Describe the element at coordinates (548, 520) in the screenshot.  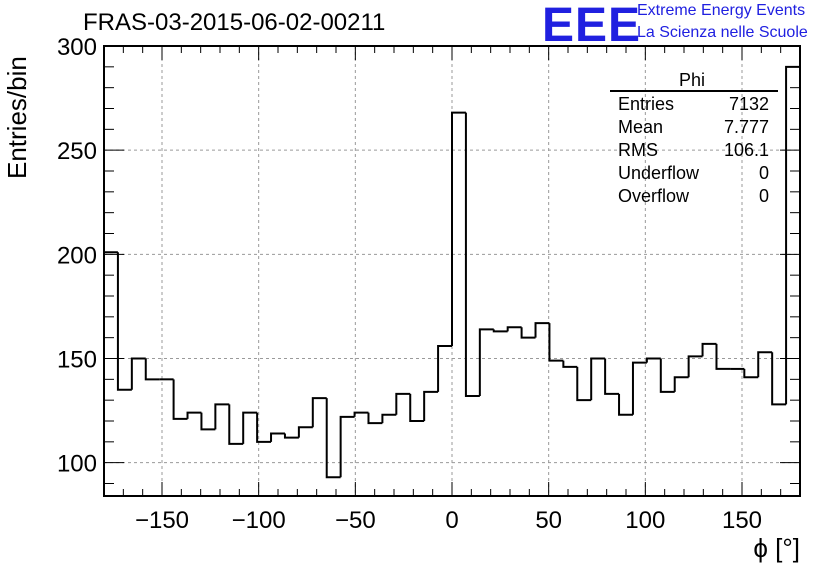
I see `x-tick-label: 50` at that location.